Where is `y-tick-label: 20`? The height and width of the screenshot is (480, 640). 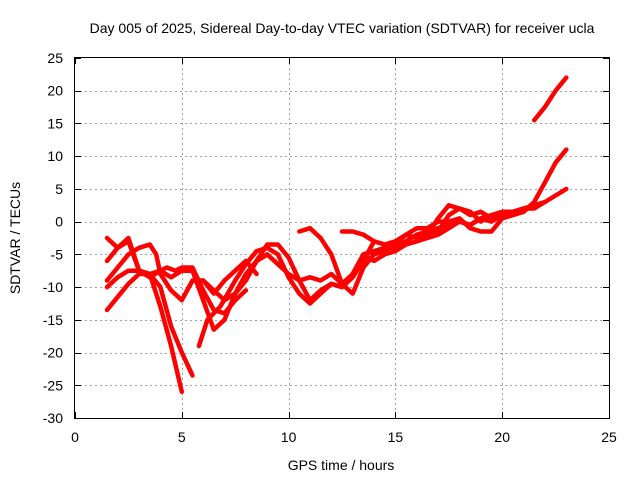
y-tick-label: 20 is located at coordinates (55, 91).